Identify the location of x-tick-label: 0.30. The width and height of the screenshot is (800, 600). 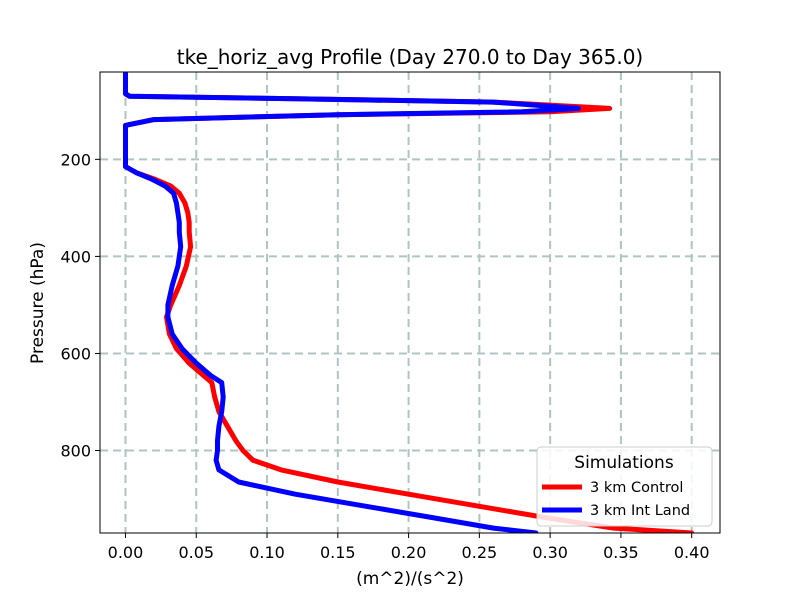
(550, 552).